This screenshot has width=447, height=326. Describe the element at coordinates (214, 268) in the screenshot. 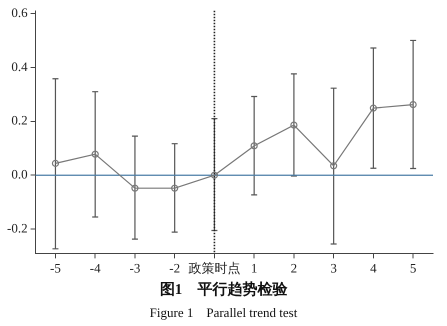

I see `x-tick-label: 政策时点` at that location.